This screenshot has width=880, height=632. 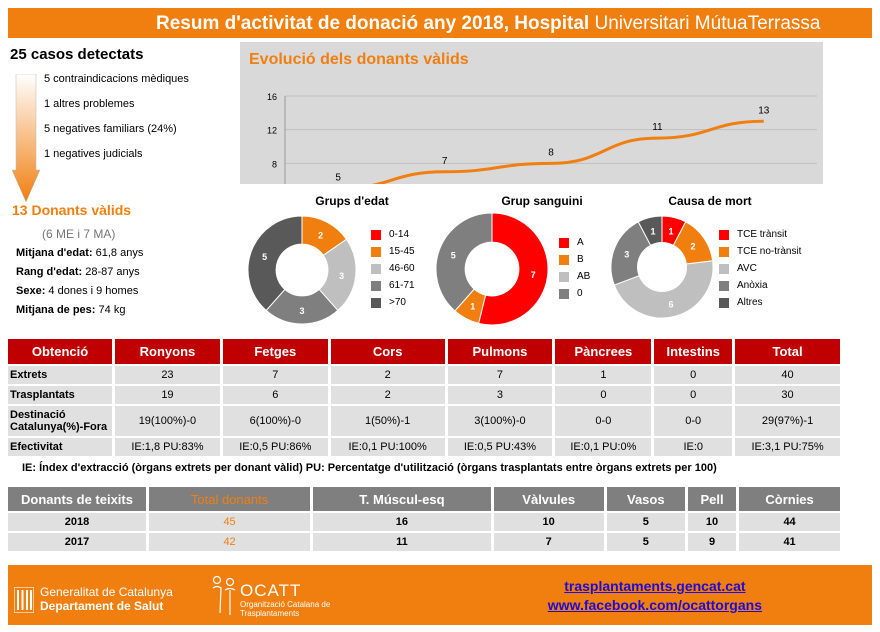 What do you see at coordinates (655, 586) in the screenshot?
I see `website-link: trasplantaments.gencat.cat` at bounding box center [655, 586].